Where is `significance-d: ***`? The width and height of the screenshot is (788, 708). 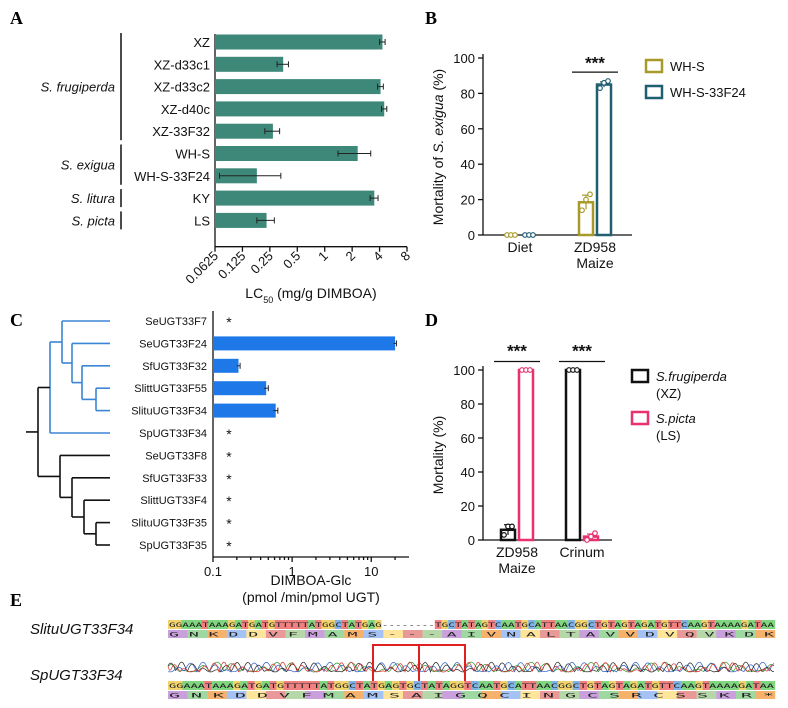
significance-d: *** is located at coordinates (582, 350).